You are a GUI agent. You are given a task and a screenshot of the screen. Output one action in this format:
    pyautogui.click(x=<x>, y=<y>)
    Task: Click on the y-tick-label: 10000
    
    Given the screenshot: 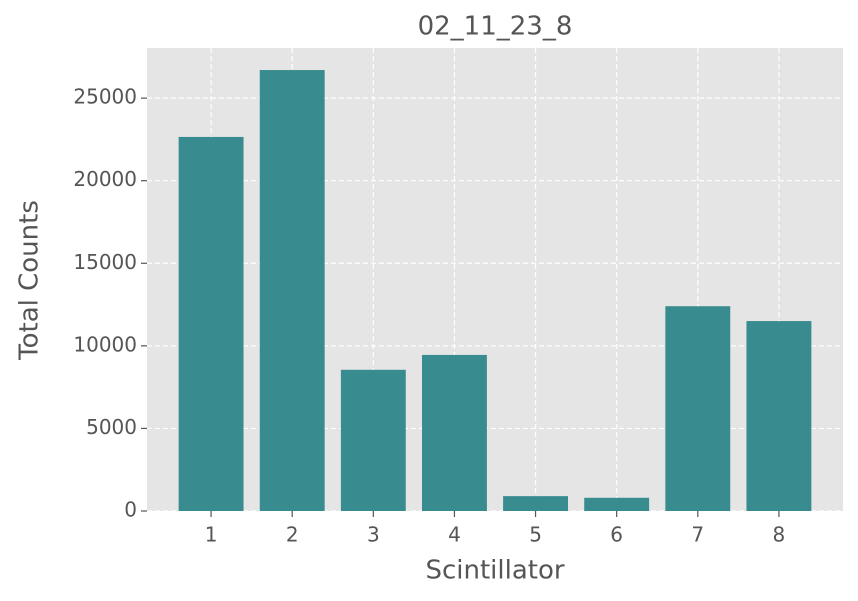 What is the action you would take?
    pyautogui.click(x=105, y=344)
    